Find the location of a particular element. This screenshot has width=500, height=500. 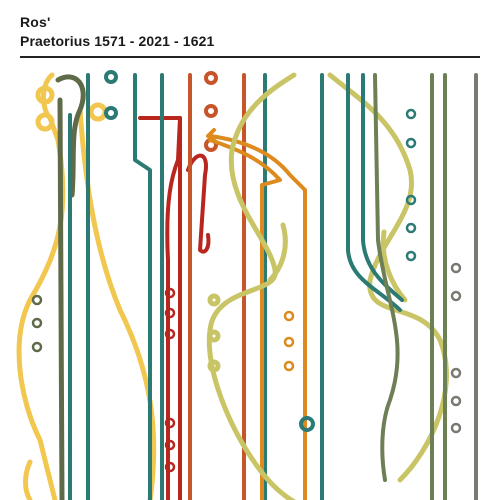

sage-viol is located at coordinates (410, 286).